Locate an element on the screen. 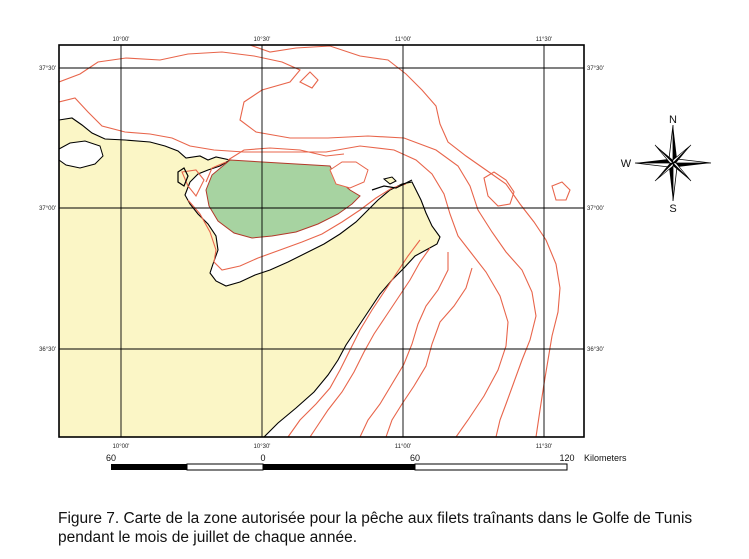 This screenshot has height=559, width=749. lat-label-left: 37°30' is located at coordinates (47, 69).